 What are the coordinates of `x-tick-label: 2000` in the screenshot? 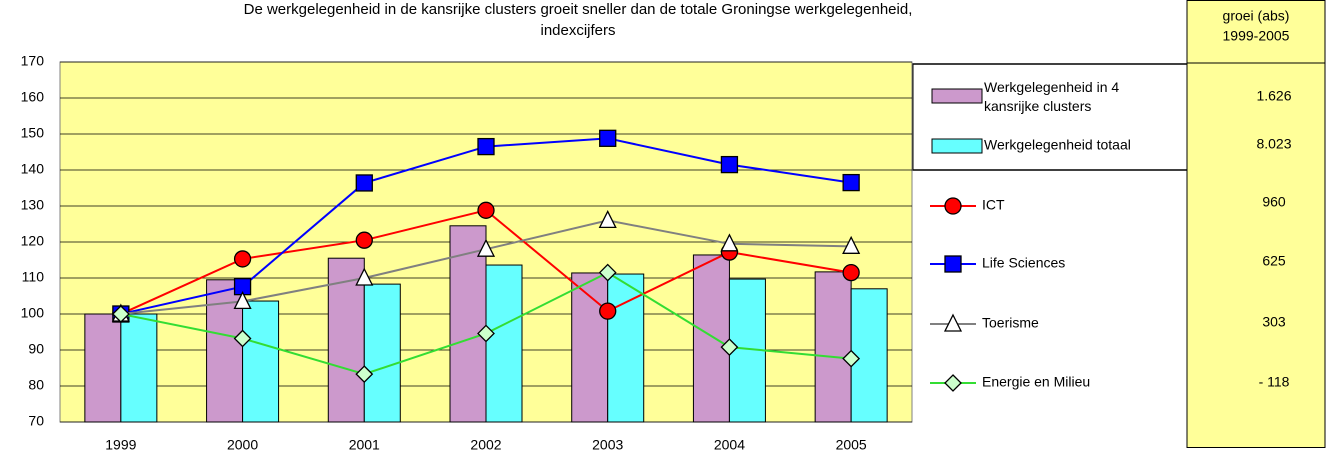 It's located at (242, 445).